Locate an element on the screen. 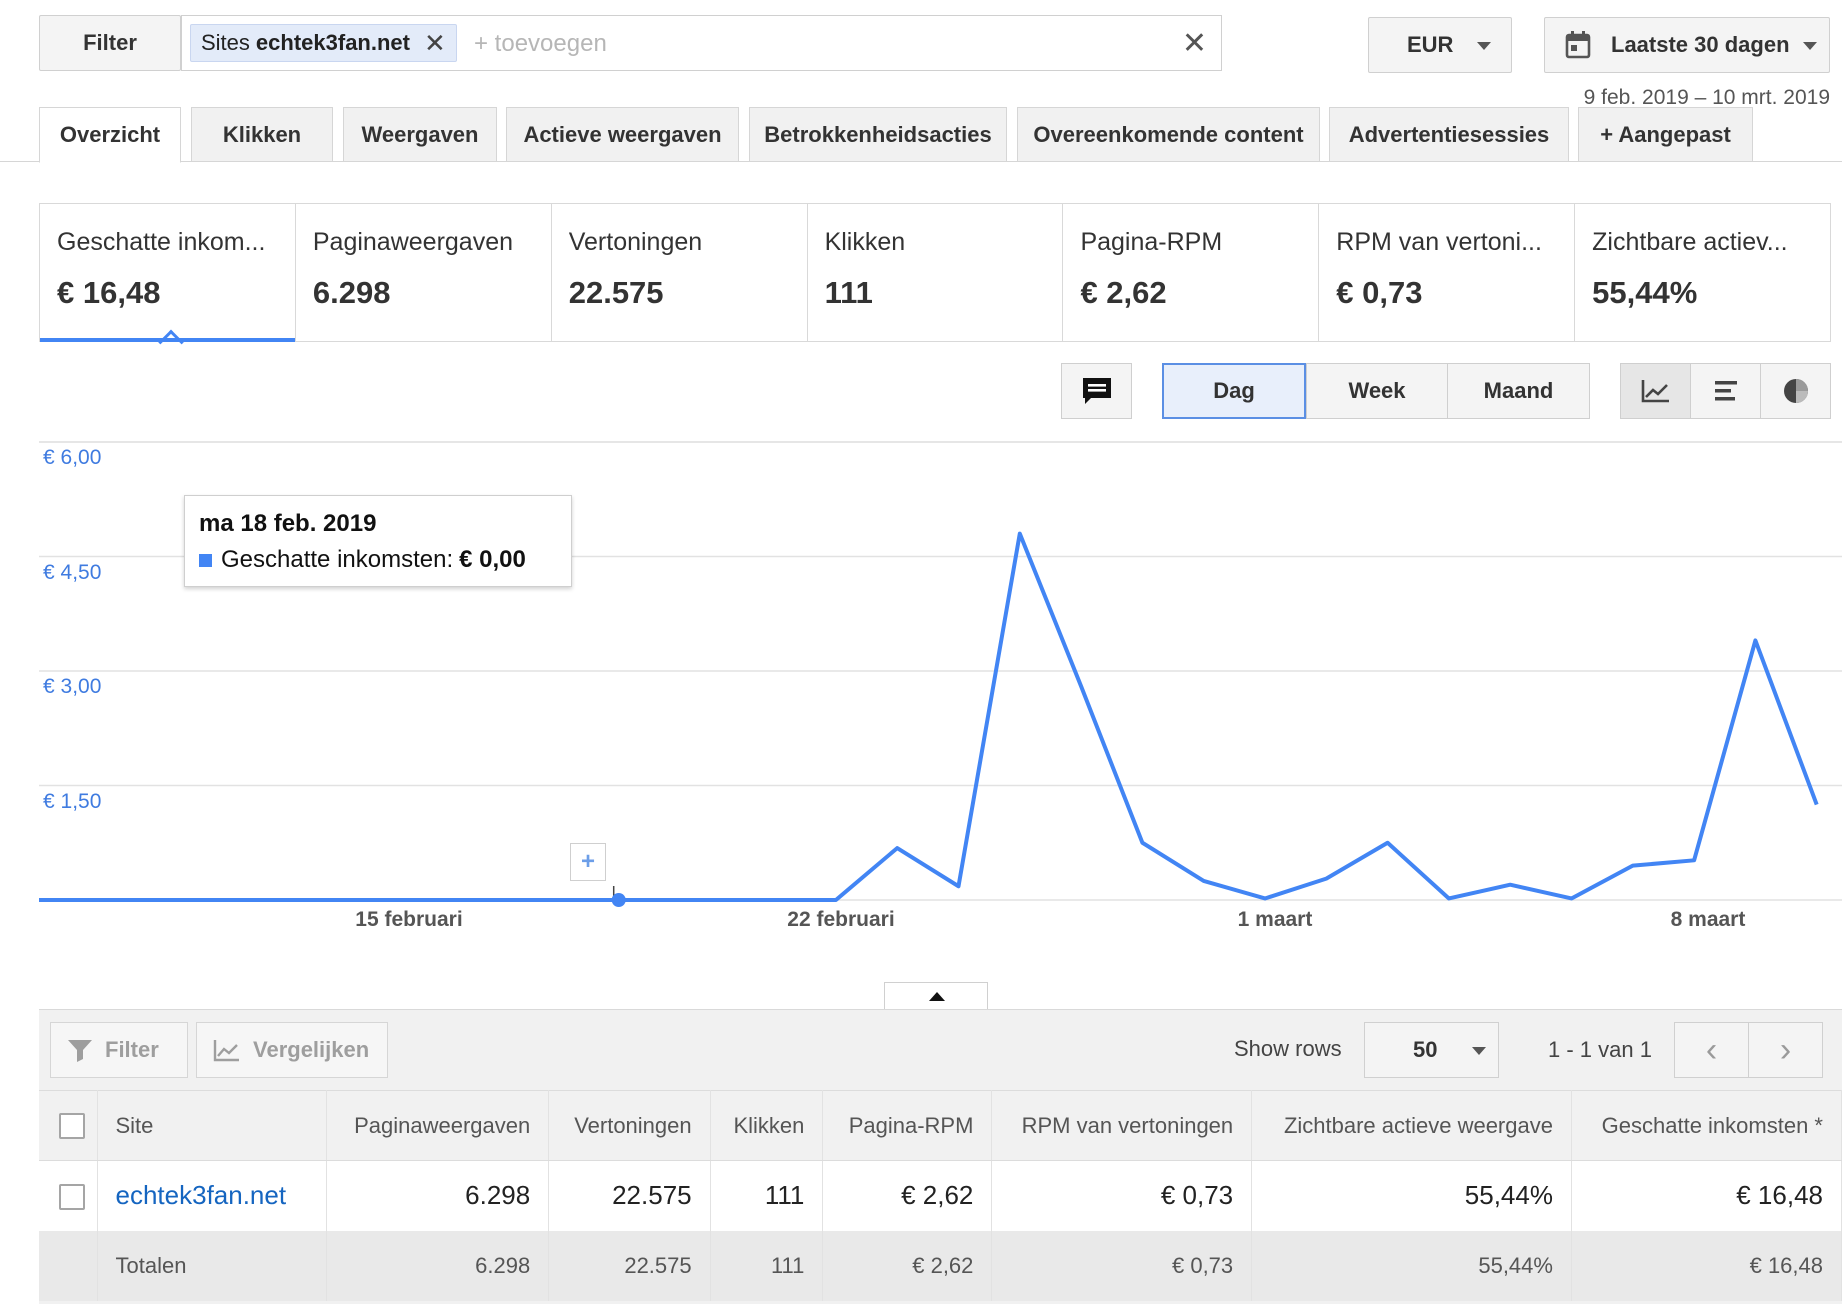 This screenshot has width=1842, height=1304. annotations-button is located at coordinates (1096, 391).